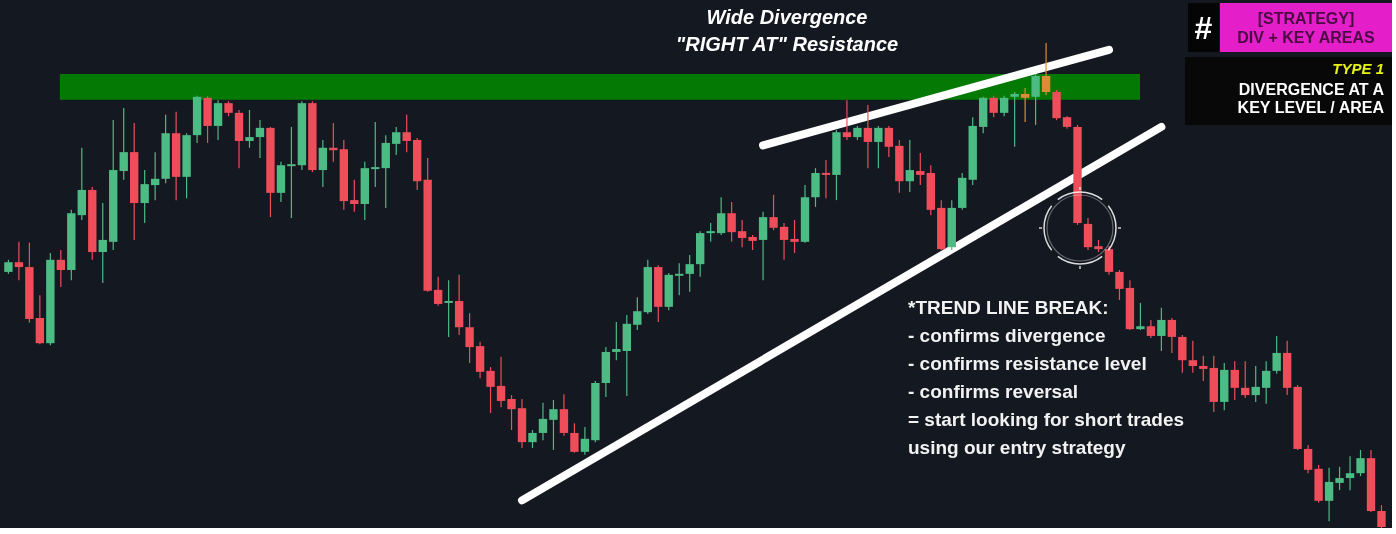  I want to click on annotation: #, so click(1203, 27).